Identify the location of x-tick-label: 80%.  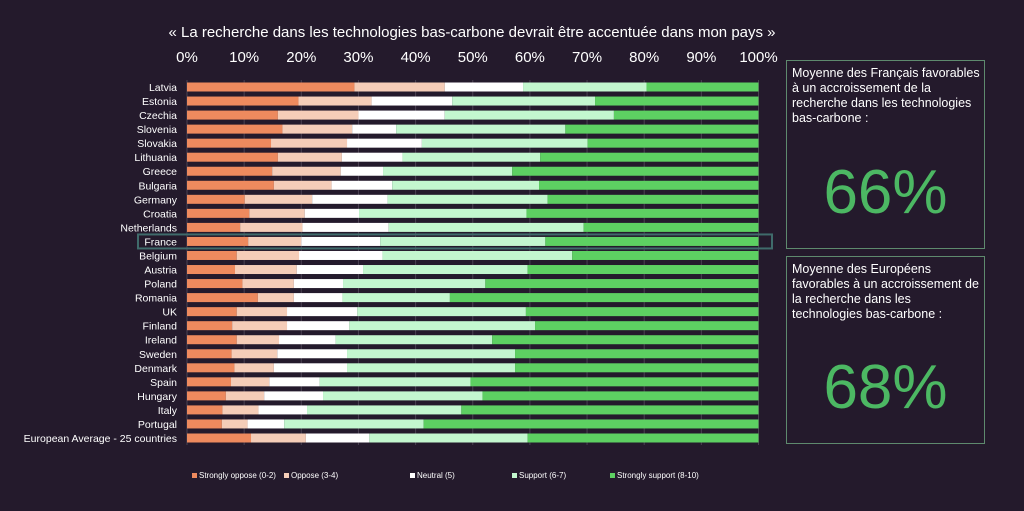
(644, 57).